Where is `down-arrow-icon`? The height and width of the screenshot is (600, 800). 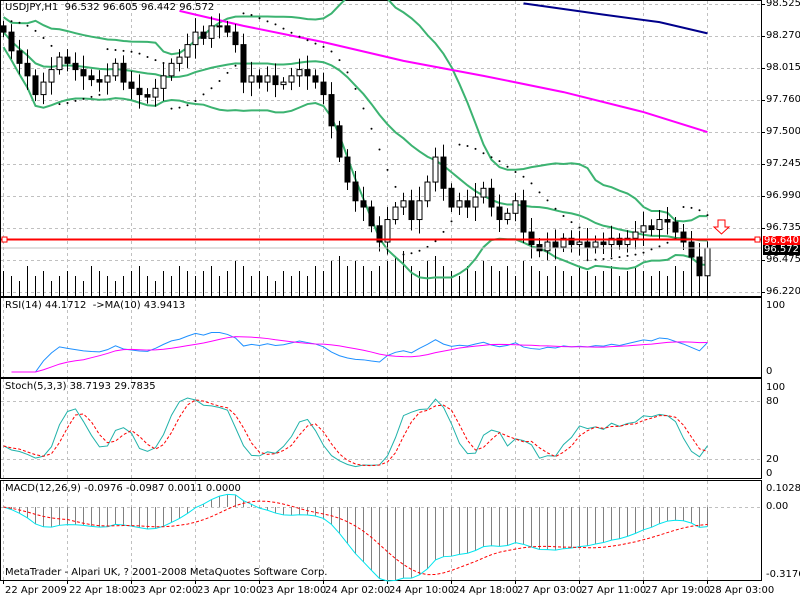 down-arrow-icon is located at coordinates (721, 227).